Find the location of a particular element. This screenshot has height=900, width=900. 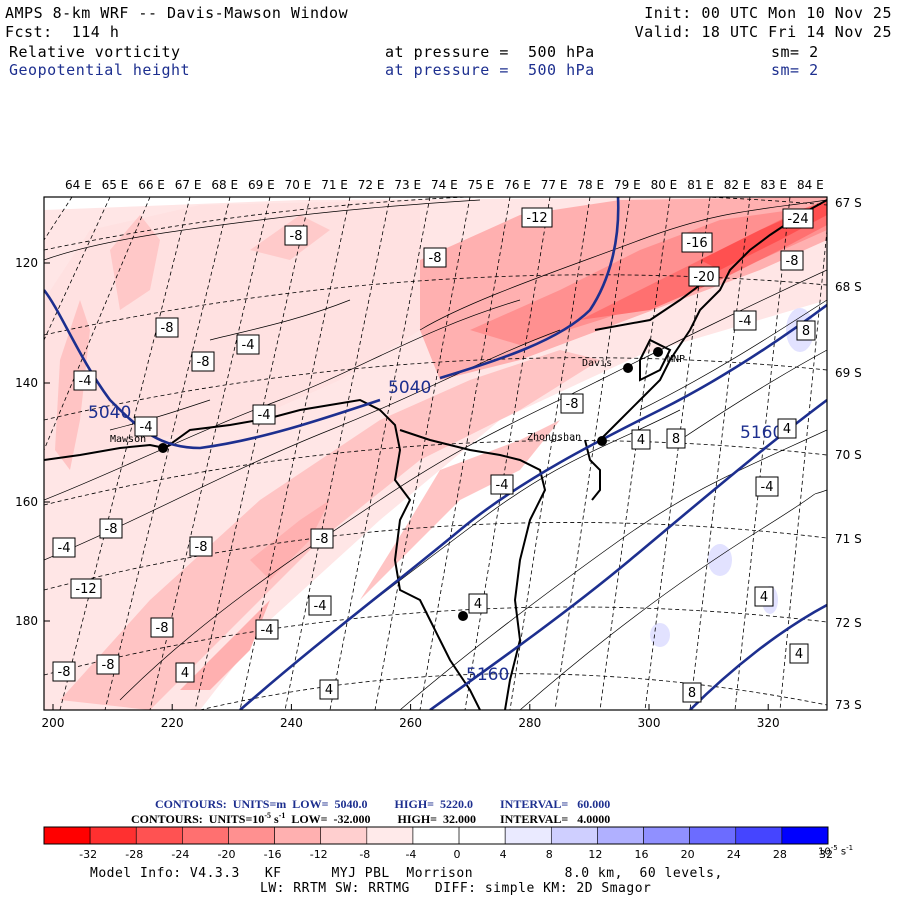

field1-level: at pressure = 500 hPa is located at coordinates (490, 52).